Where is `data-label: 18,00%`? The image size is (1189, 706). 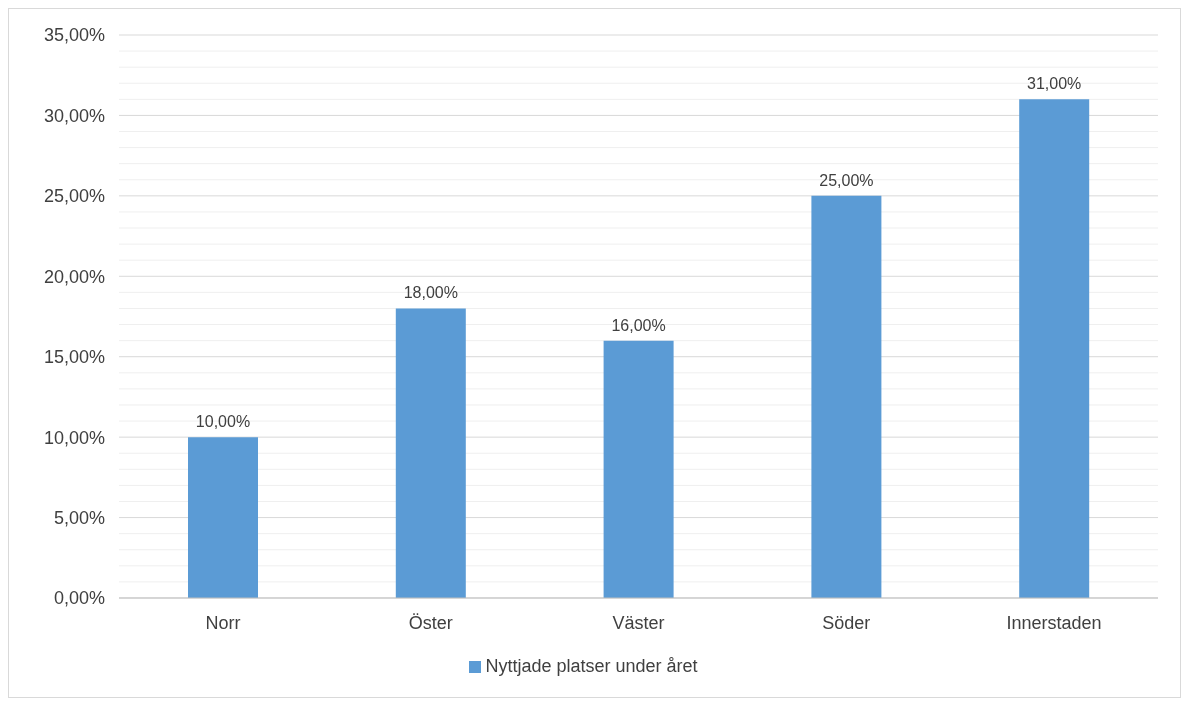 data-label: 18,00% is located at coordinates (430, 293).